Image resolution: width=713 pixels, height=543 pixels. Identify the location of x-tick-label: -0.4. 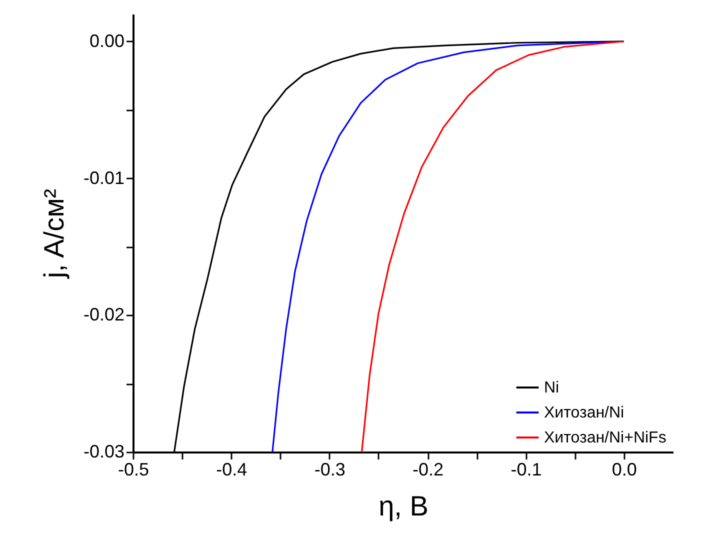
(232, 470).